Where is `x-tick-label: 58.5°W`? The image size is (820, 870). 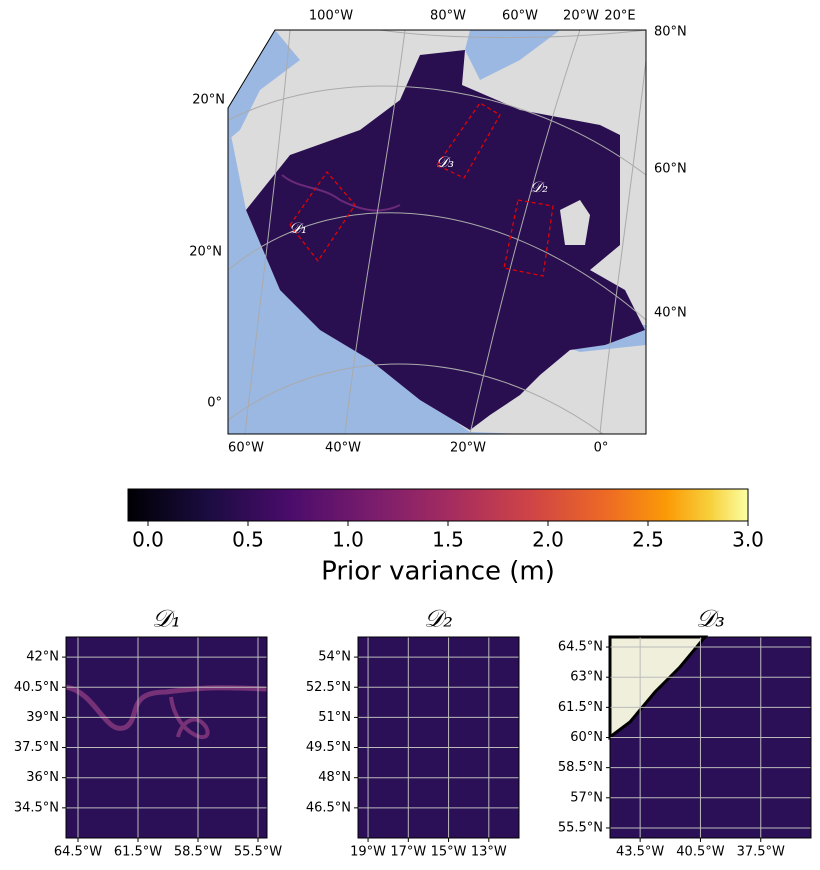 x-tick-label: 58.5°W is located at coordinates (198, 852).